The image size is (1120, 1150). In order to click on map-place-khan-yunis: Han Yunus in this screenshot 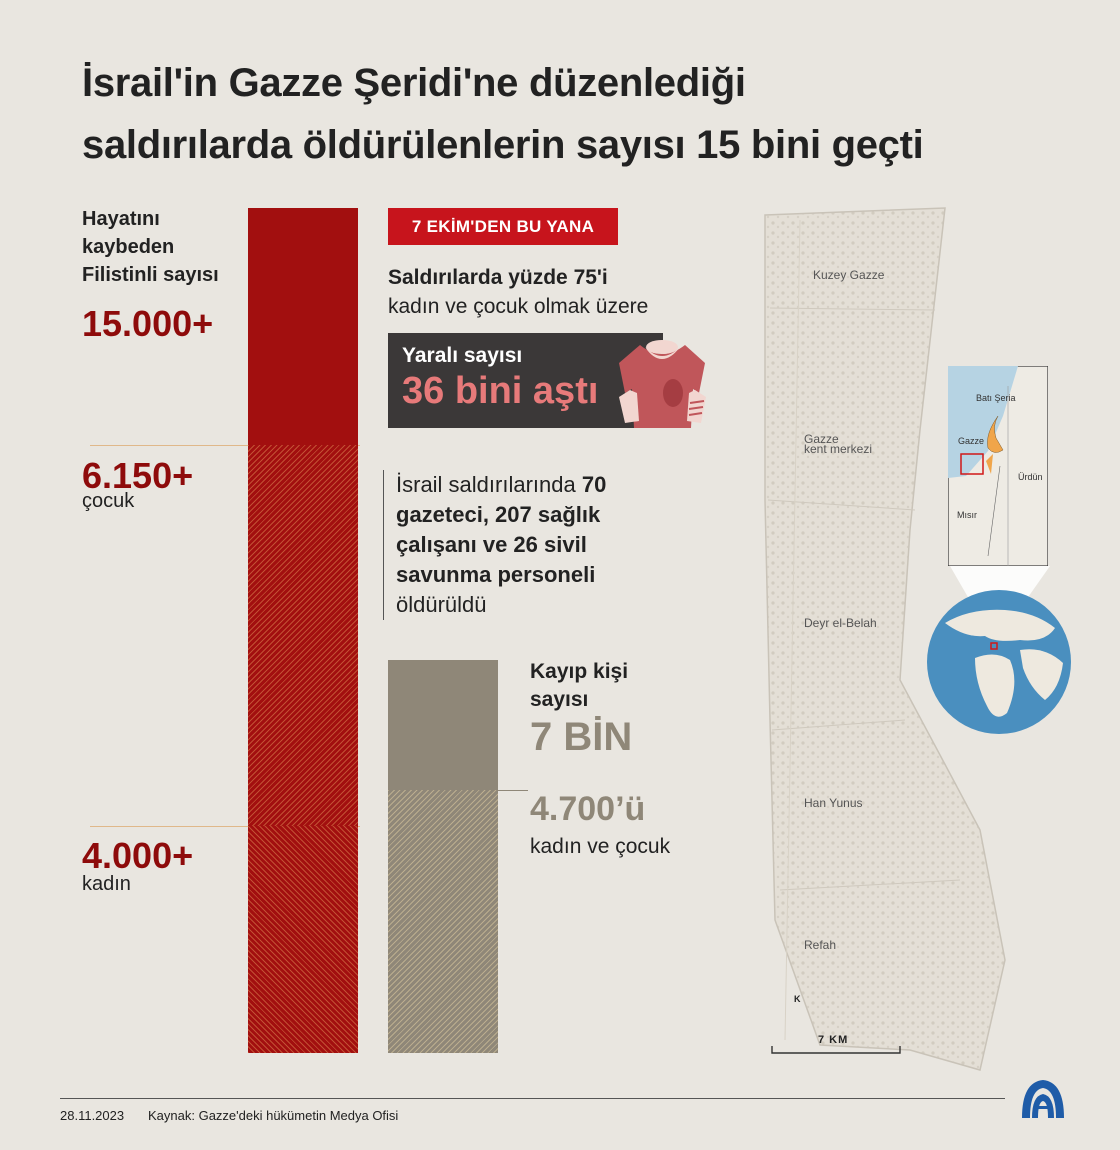, I will do `click(833, 803)`.